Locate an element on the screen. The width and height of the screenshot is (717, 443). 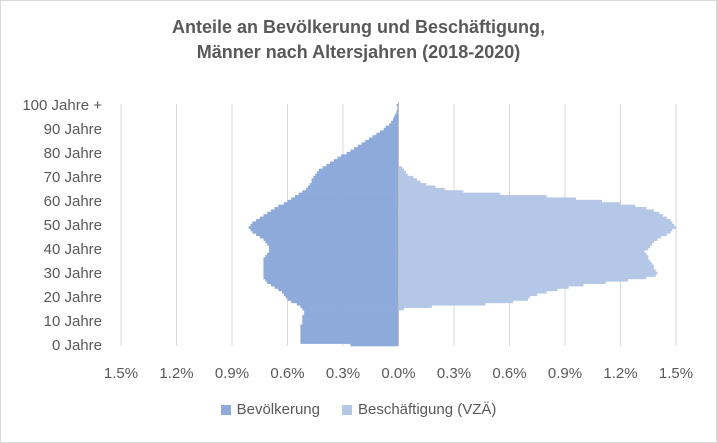
chart-title-line-2: Männer nach Altersjahren (2018-2020) is located at coordinates (358, 52).